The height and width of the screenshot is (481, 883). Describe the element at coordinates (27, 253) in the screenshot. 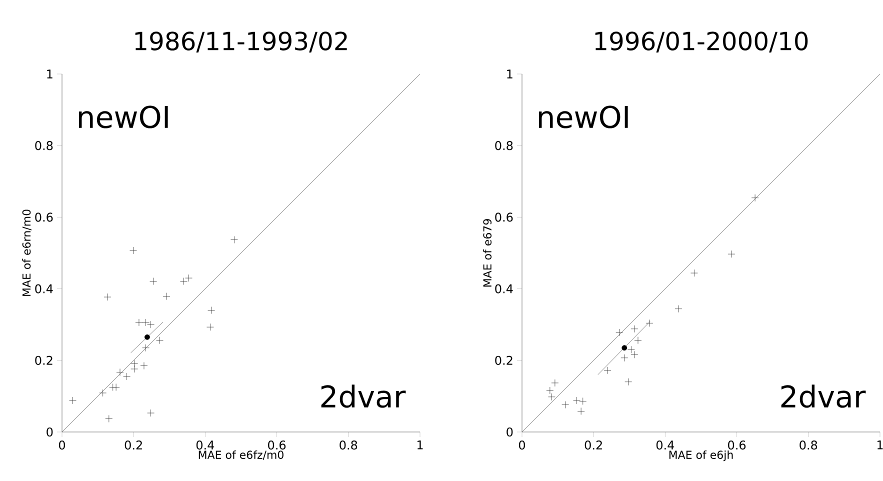

I see `y-axis-title: MAE of e6rn/m0` at that location.